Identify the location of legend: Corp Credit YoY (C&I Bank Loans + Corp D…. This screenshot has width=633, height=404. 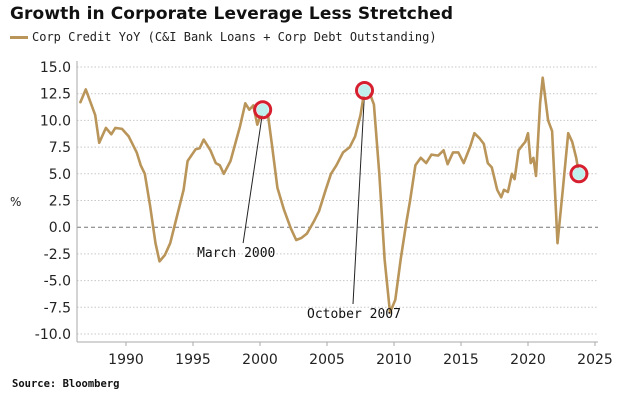
(223, 37).